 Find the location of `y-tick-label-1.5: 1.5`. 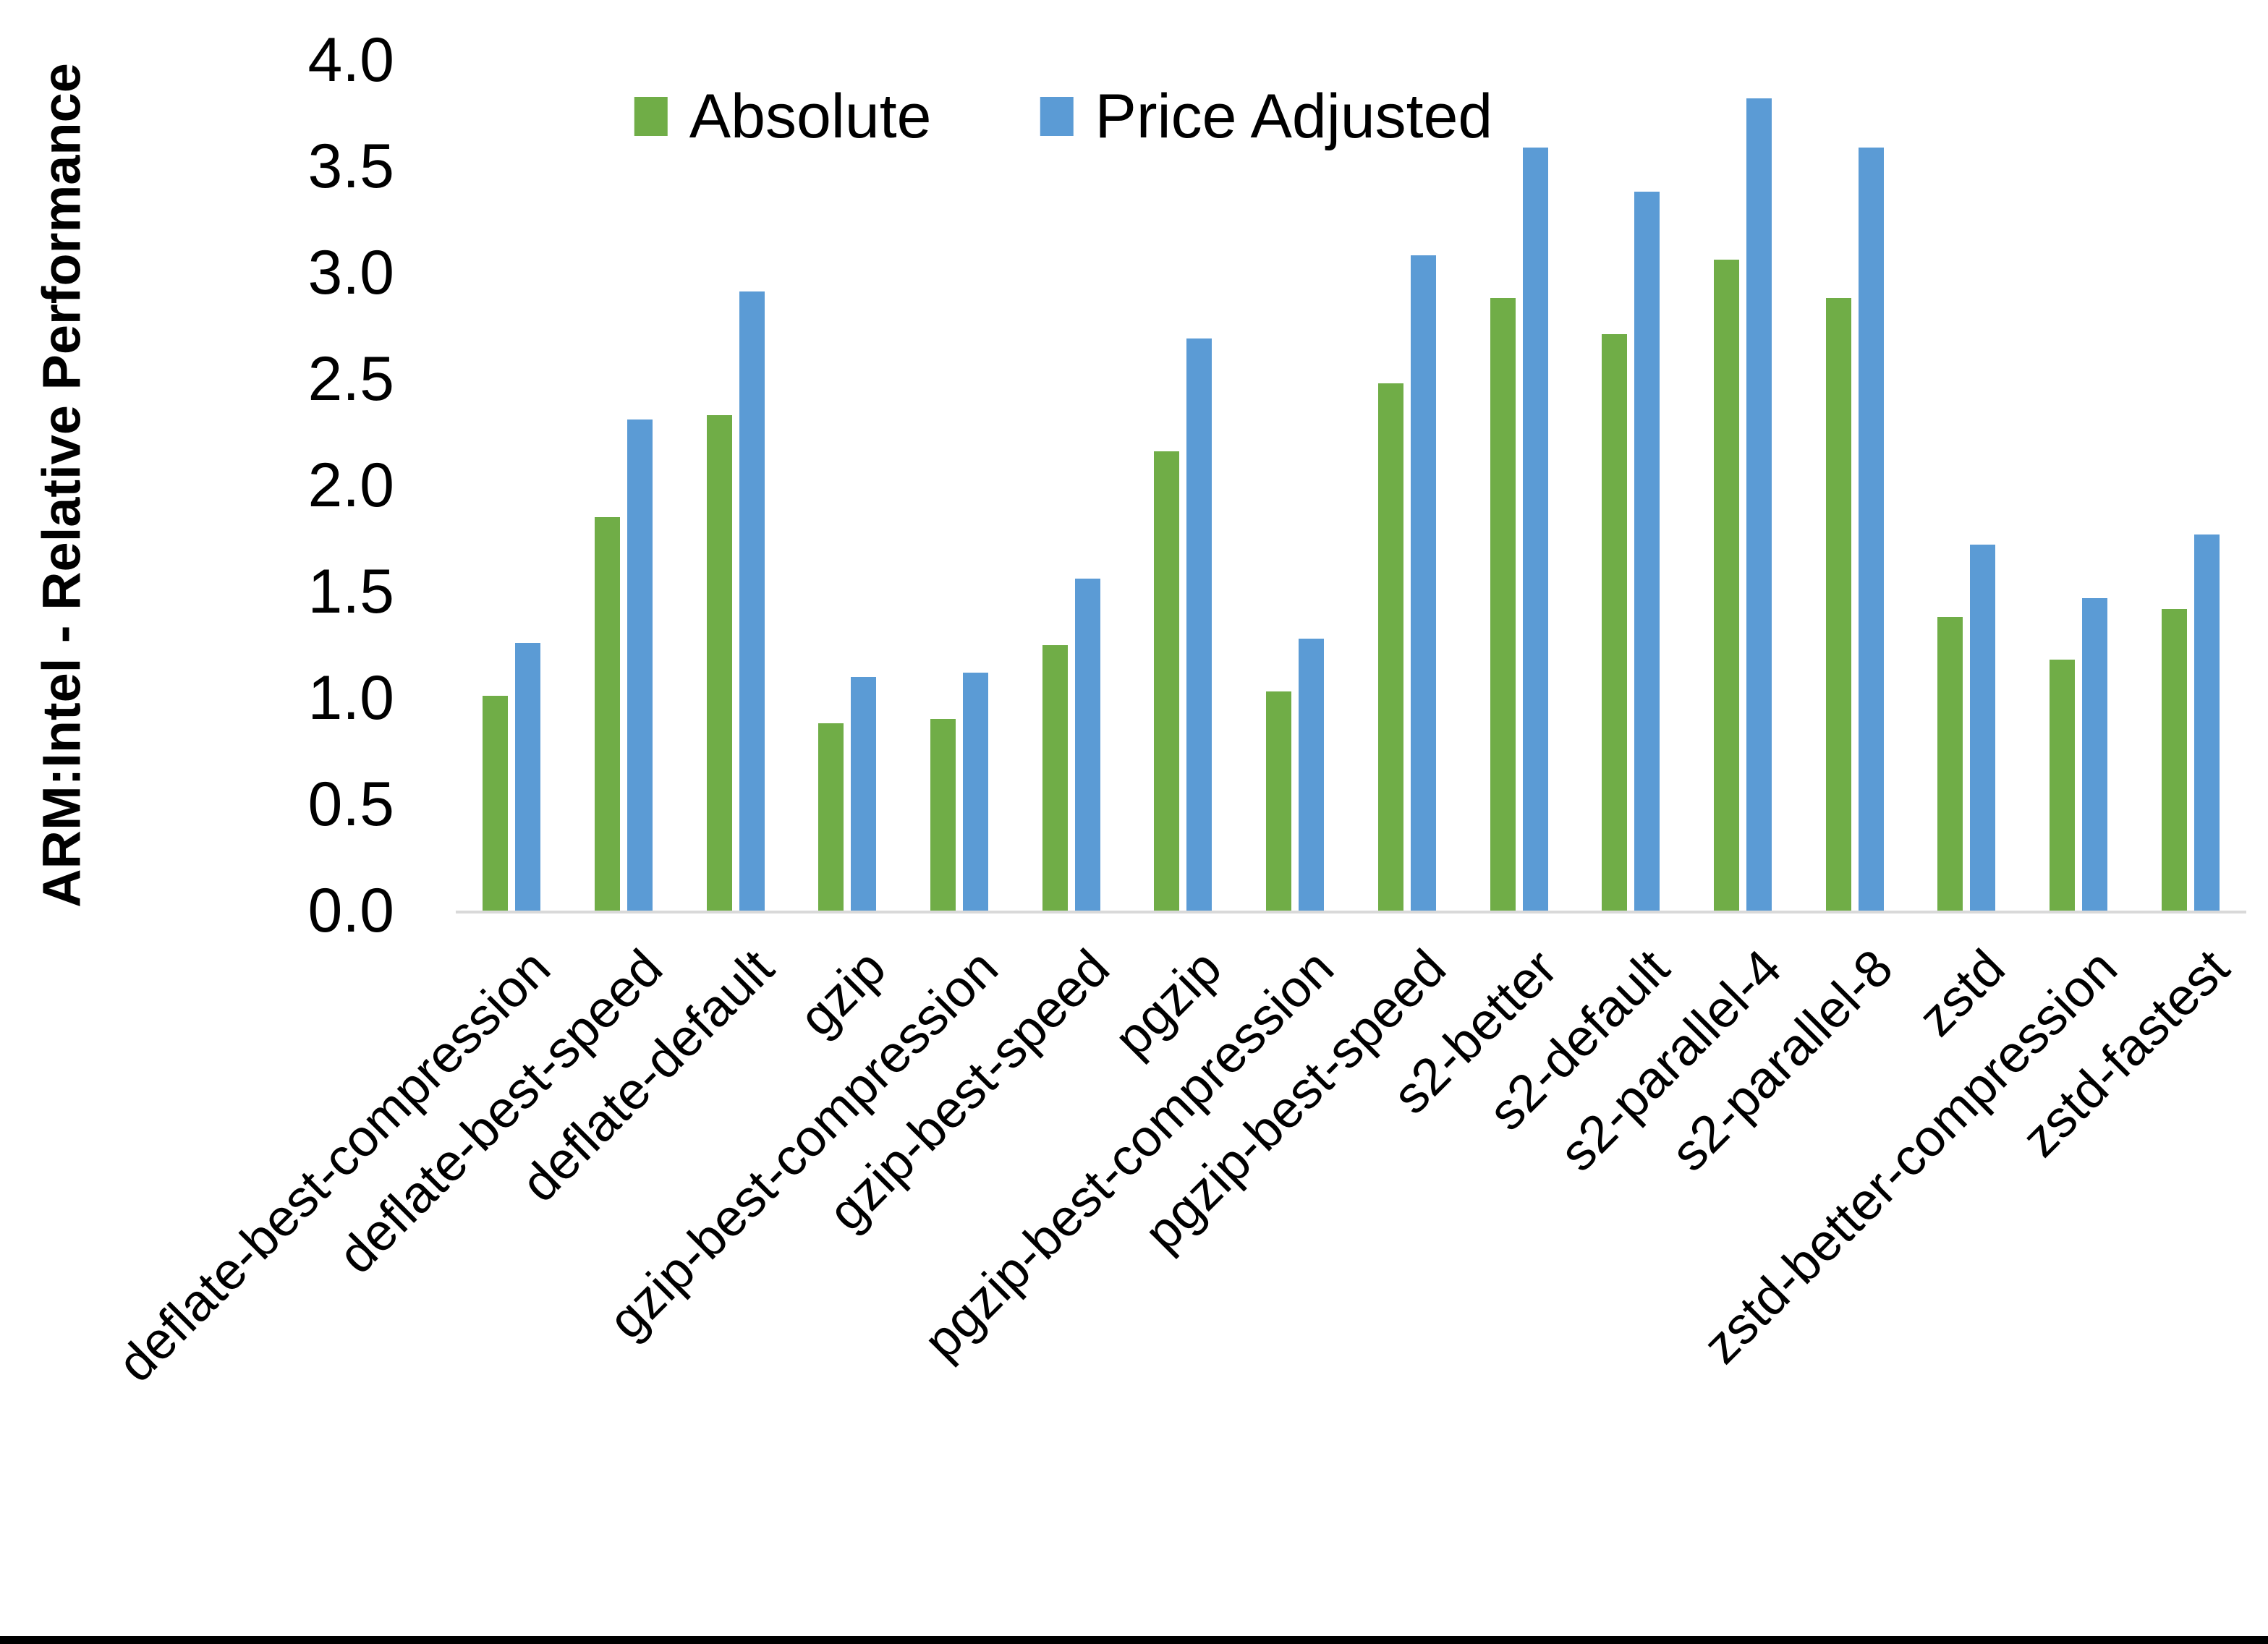

y-tick-label-1.5: 1.5 is located at coordinates (350, 591).